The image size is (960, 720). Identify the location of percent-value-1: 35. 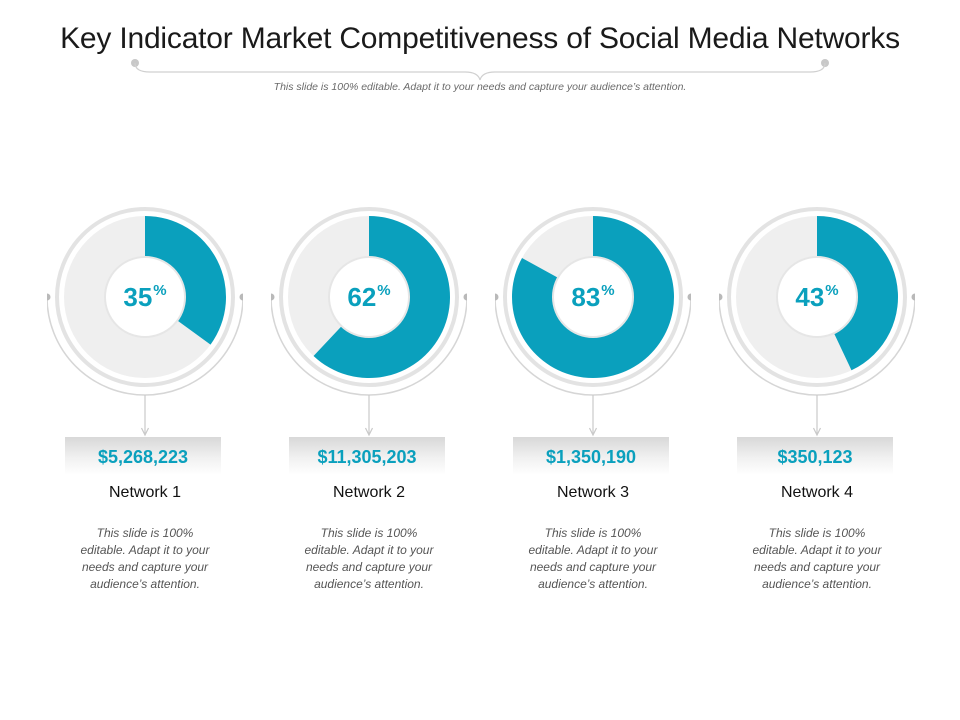
(138, 297).